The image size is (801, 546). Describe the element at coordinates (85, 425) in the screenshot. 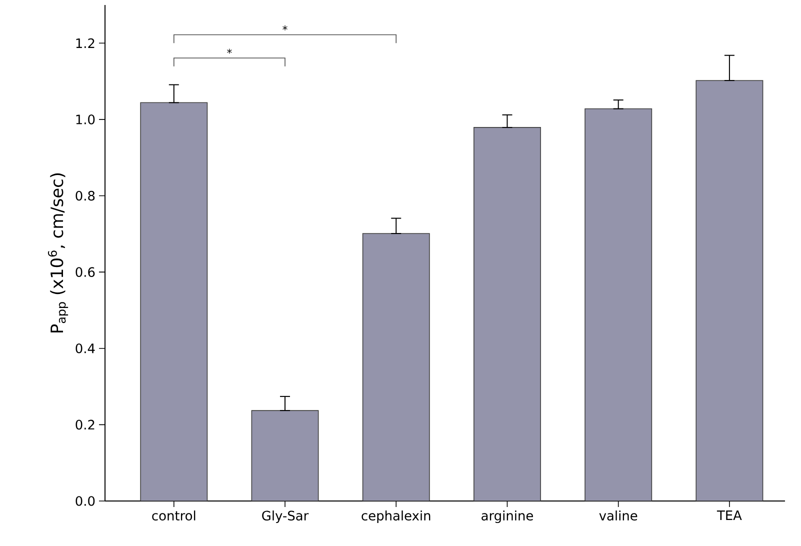

I see `y-tick-label: 0.2` at that location.